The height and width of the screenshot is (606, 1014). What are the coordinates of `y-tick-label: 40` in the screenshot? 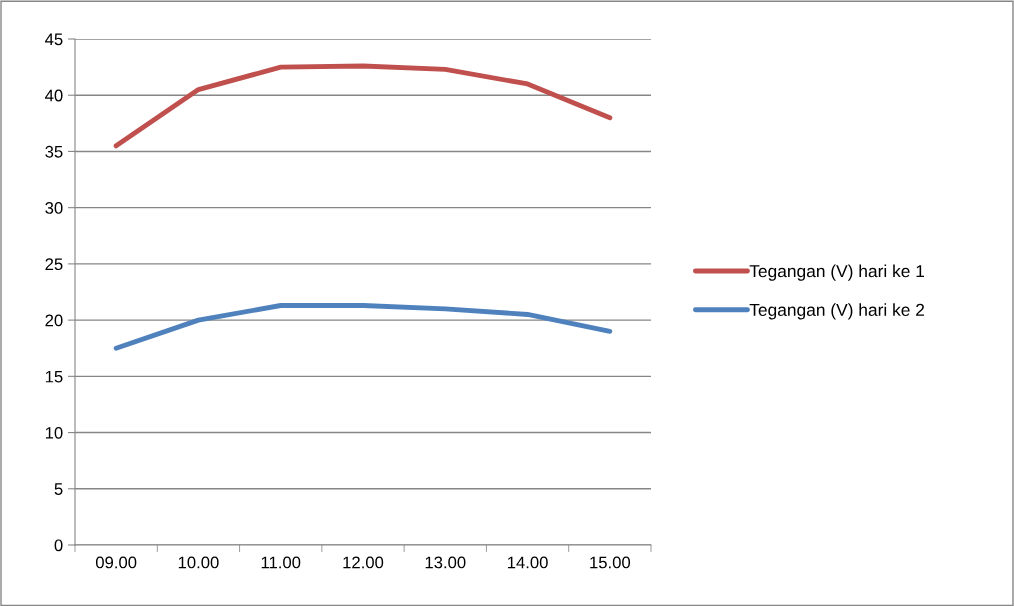 It's located at (54, 95).